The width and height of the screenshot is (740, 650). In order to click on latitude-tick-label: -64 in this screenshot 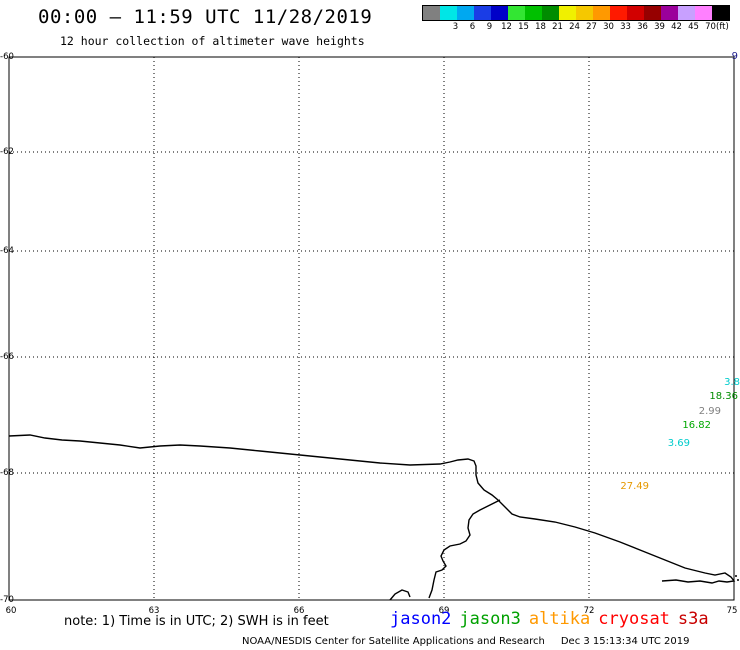, I will do `click(7, 251)`.